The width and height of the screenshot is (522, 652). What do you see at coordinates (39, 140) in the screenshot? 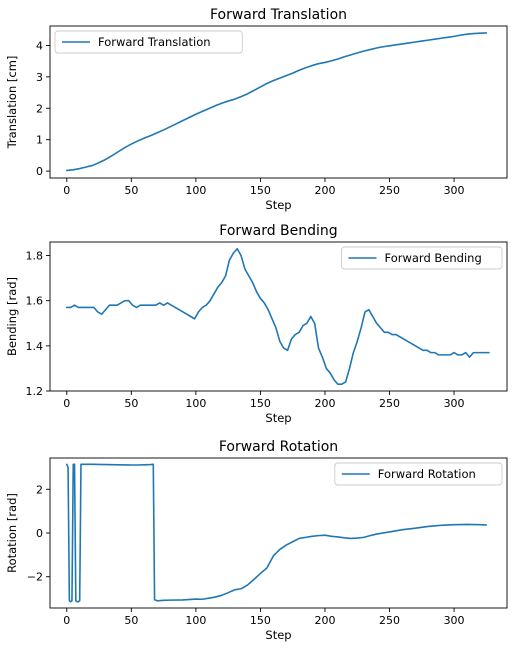
I see `y-tick-label: 1` at bounding box center [39, 140].